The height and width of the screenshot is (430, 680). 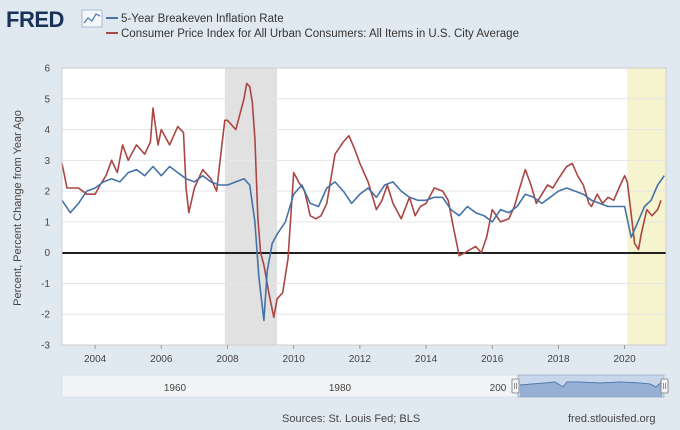 What do you see at coordinates (35, 19) in the screenshot?
I see `fred-logo: FRED` at bounding box center [35, 19].